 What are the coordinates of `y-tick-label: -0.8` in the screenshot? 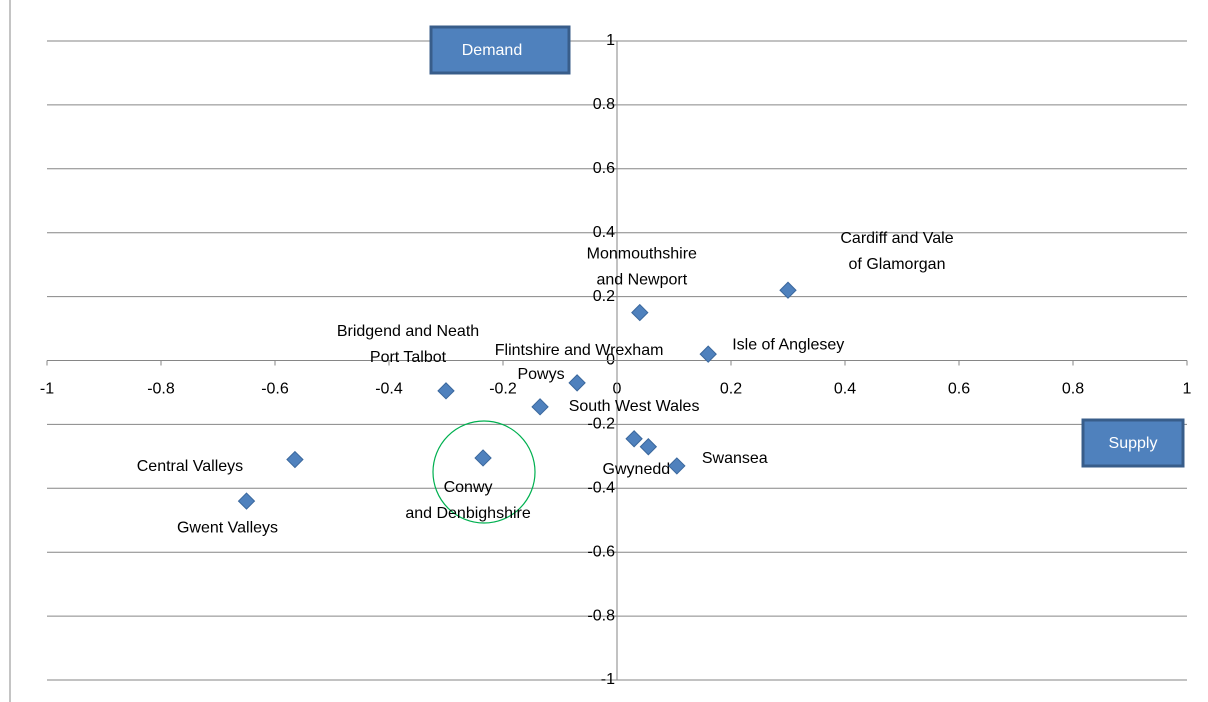 It's located at (601, 615).